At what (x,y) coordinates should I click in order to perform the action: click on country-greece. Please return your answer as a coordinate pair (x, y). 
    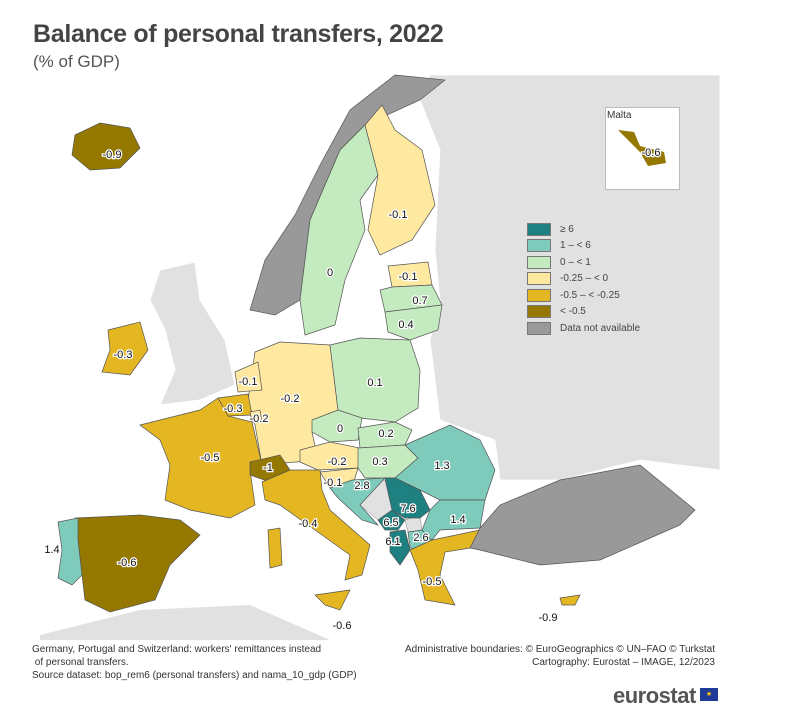
    Looking at the image, I should click on (445, 567).